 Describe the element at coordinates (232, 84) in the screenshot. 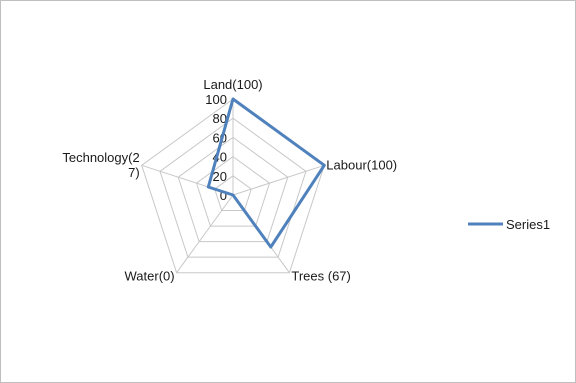

I see `category-label-0: Land(100)` at that location.